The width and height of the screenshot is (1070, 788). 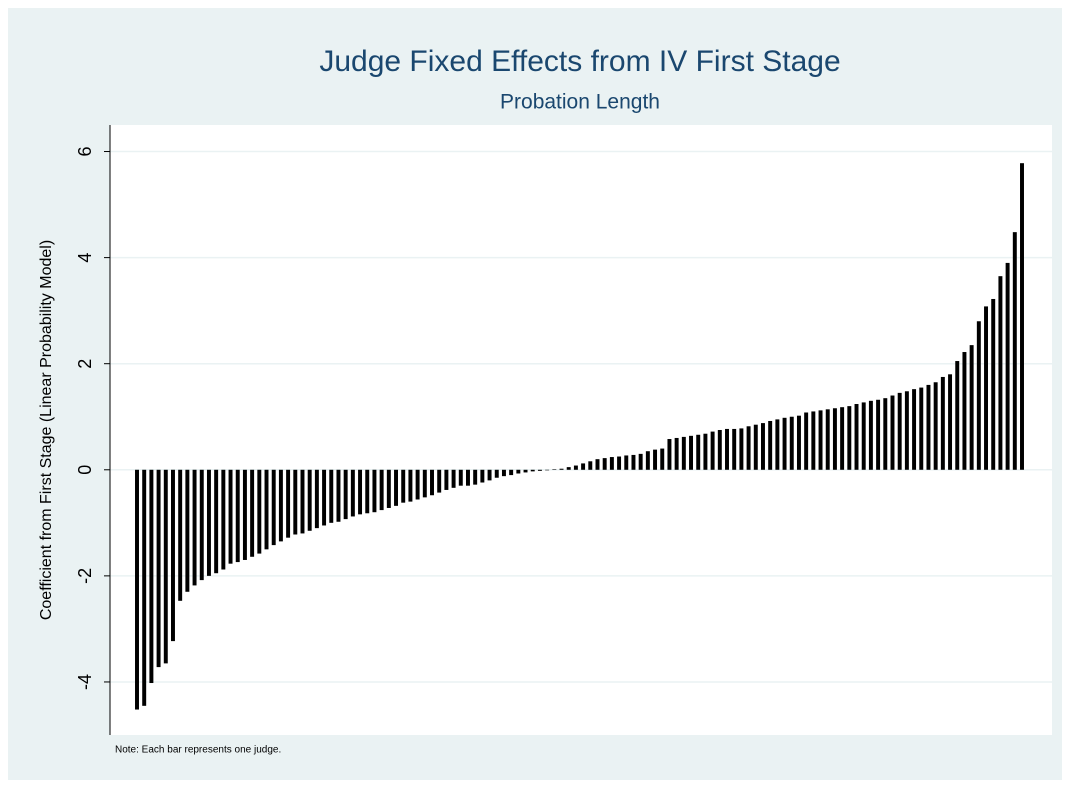 What do you see at coordinates (85, 470) in the screenshot?
I see `y-tick-label: 0` at bounding box center [85, 470].